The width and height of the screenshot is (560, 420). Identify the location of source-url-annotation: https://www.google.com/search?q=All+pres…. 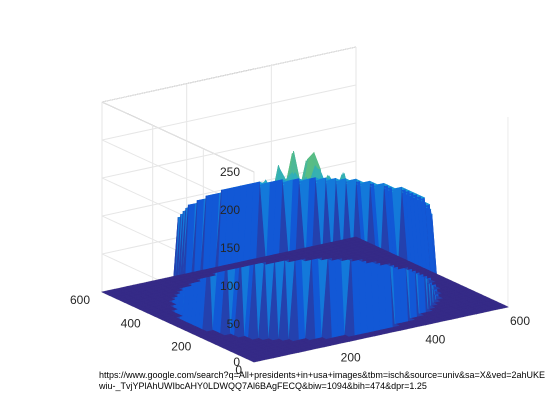
(322, 380).